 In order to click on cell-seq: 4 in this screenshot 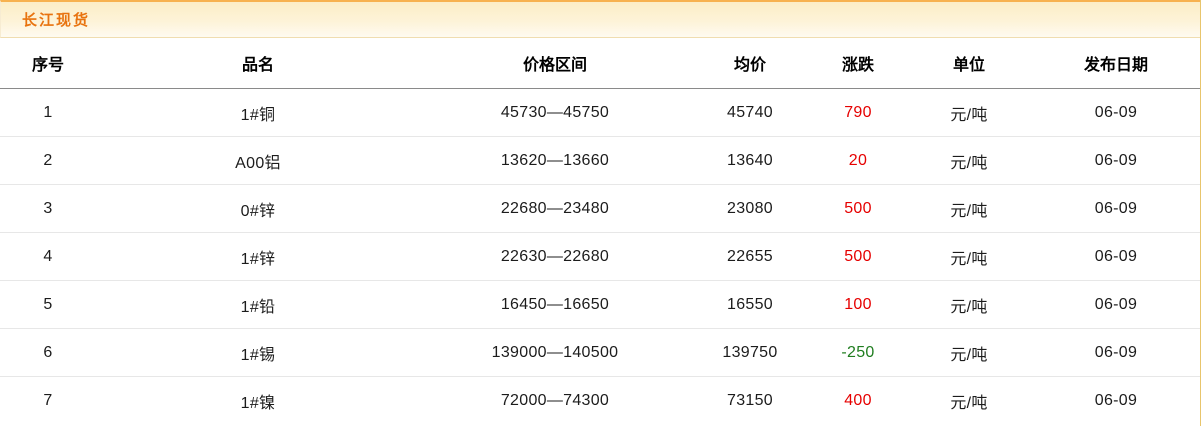, I will do `click(48, 256)`.